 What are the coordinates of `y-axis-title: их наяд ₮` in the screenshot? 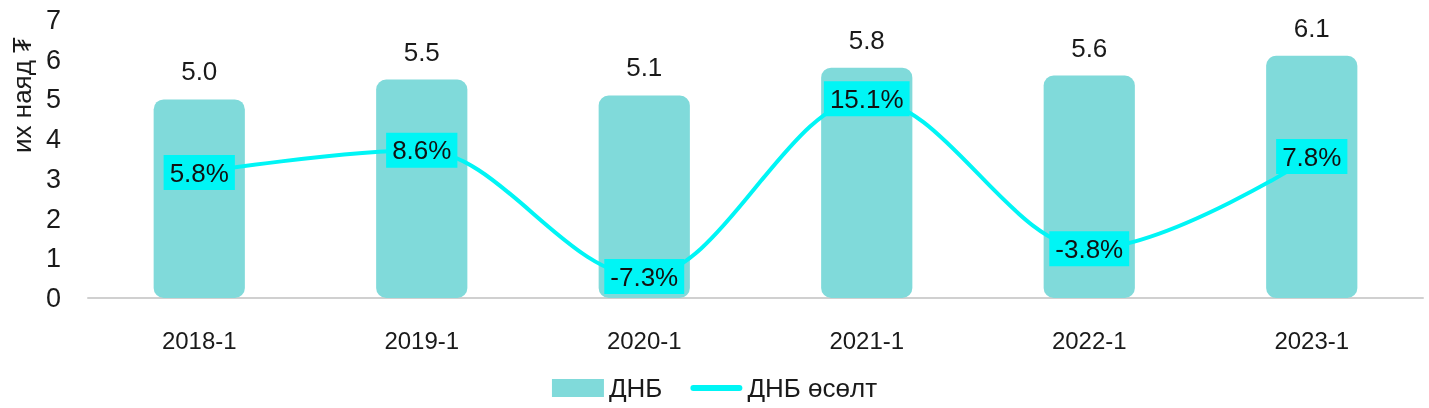 It's located at (22, 94).